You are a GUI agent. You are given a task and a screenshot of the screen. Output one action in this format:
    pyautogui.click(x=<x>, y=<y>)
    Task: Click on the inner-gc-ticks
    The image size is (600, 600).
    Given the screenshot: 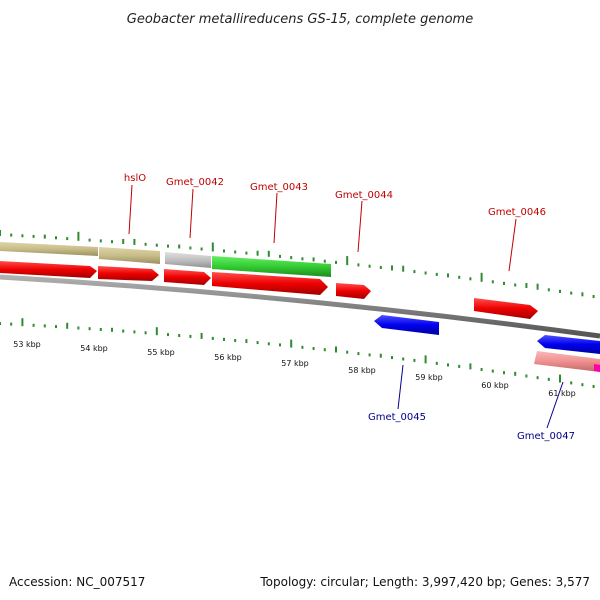 What is the action you would take?
    pyautogui.click(x=297, y=353)
    